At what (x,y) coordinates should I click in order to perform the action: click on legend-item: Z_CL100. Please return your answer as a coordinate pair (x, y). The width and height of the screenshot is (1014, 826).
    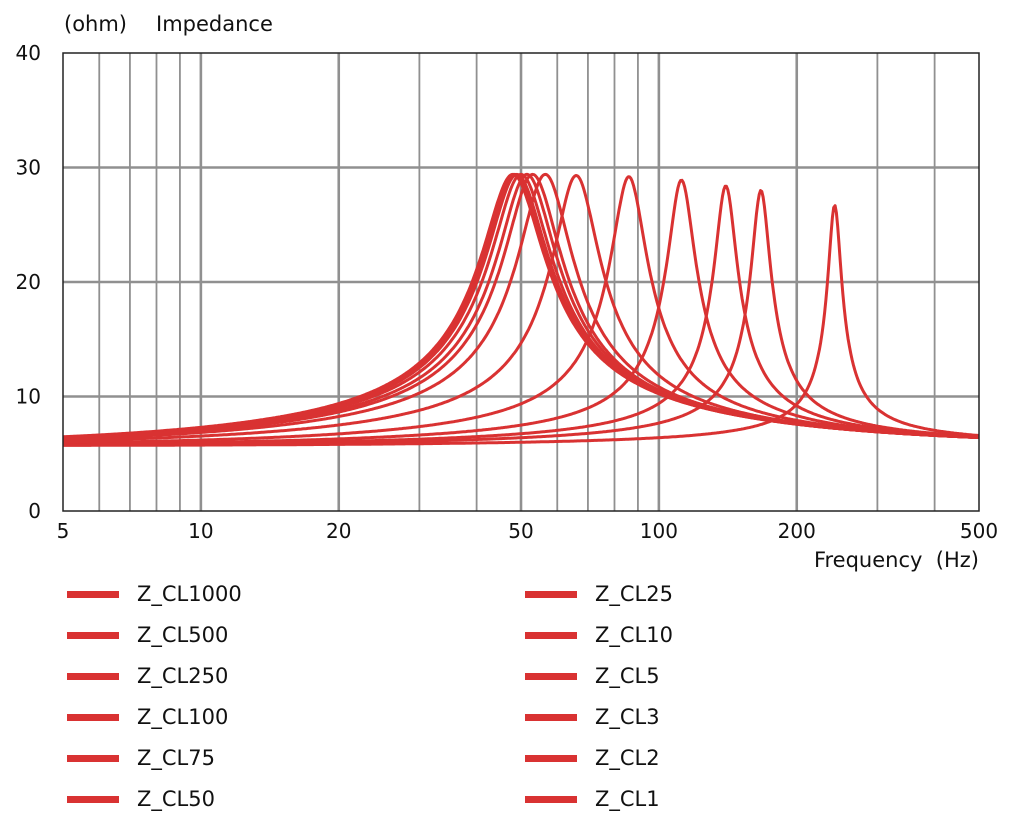
    Looking at the image, I should click on (147, 717).